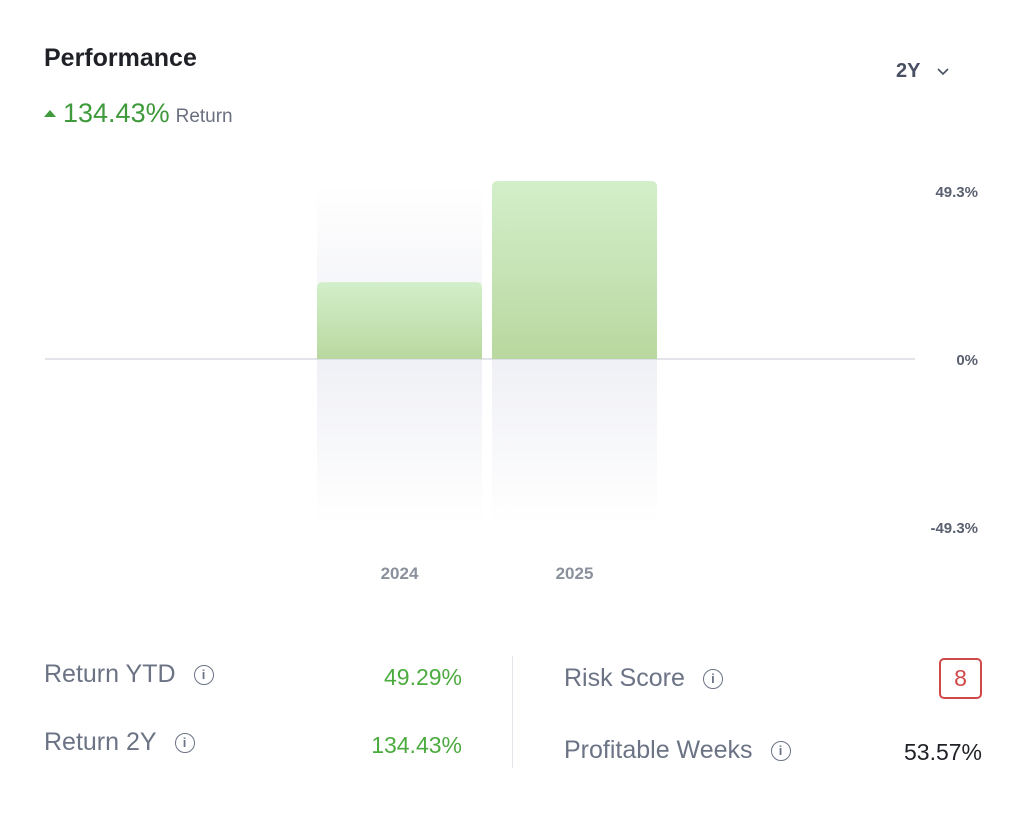  Describe the element at coordinates (50, 113) in the screenshot. I see `triangle-up-icon` at that location.